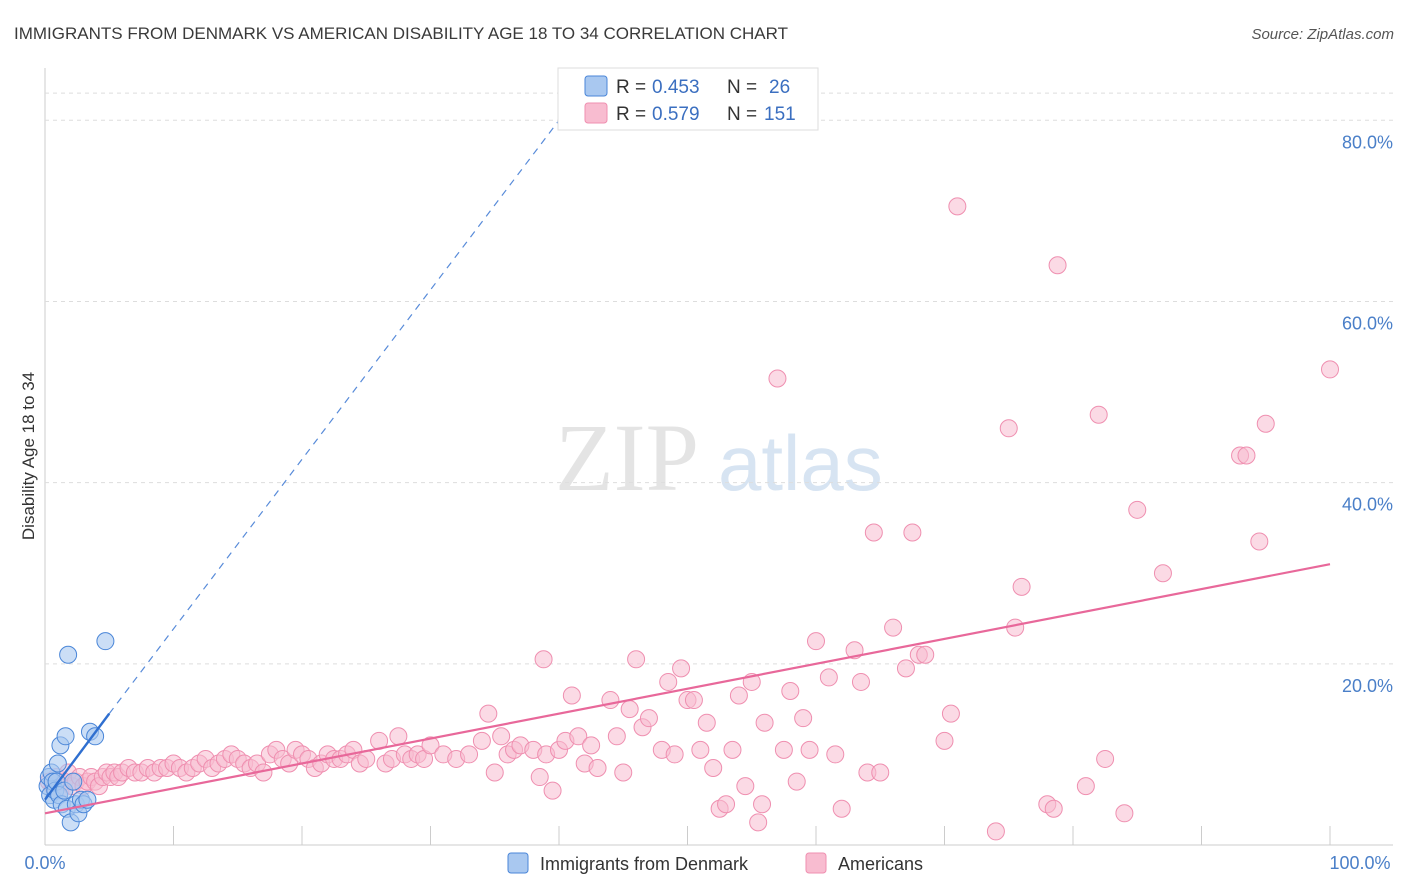  What do you see at coordinates (596, 113) in the screenshot?
I see `americans-swatch` at bounding box center [596, 113].